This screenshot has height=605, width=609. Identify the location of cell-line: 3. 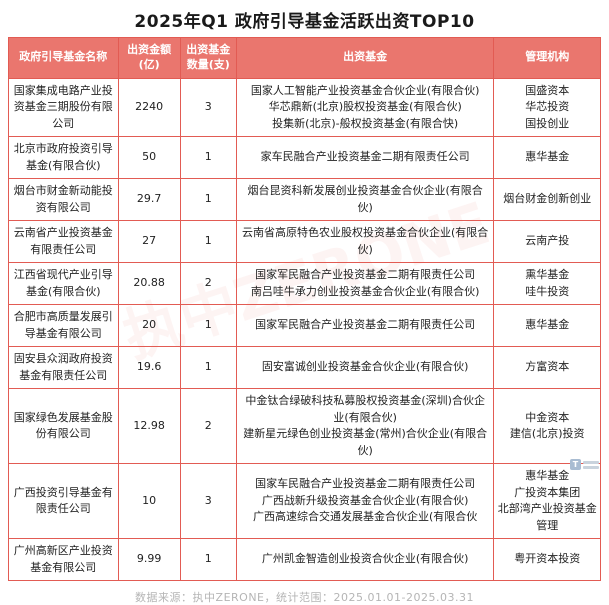
(208, 107).